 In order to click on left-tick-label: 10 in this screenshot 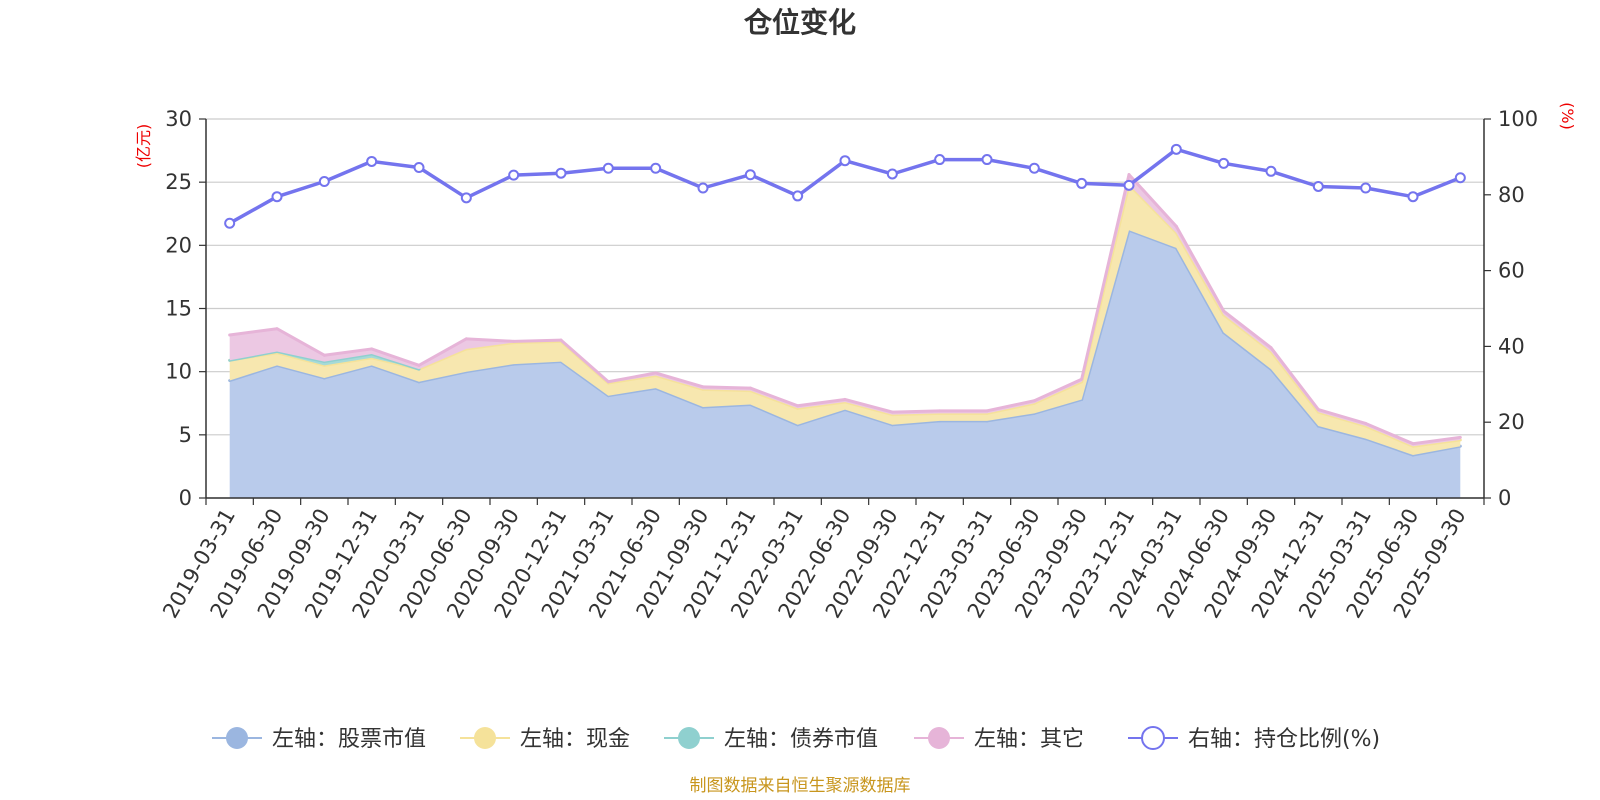, I will do `click(178, 372)`.